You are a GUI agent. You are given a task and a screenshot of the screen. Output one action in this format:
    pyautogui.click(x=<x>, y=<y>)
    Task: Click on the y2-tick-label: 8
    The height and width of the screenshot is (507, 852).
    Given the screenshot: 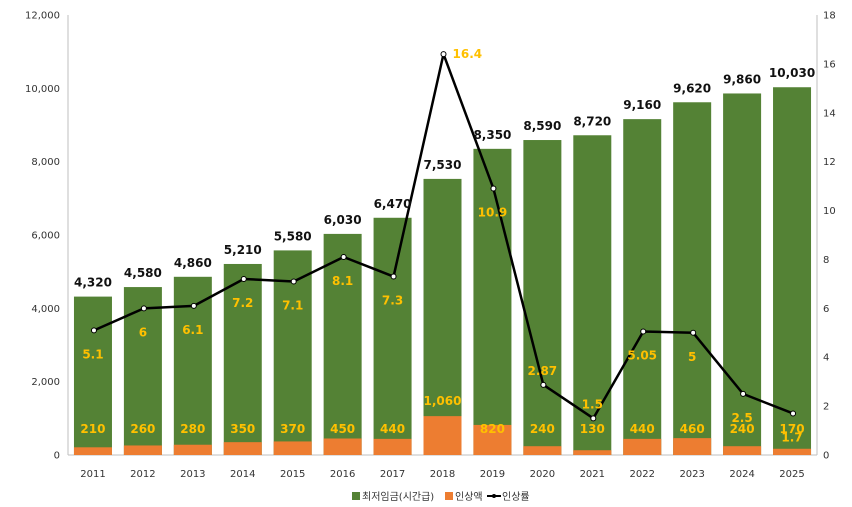 What is the action you would take?
    pyautogui.click(x=826, y=260)
    